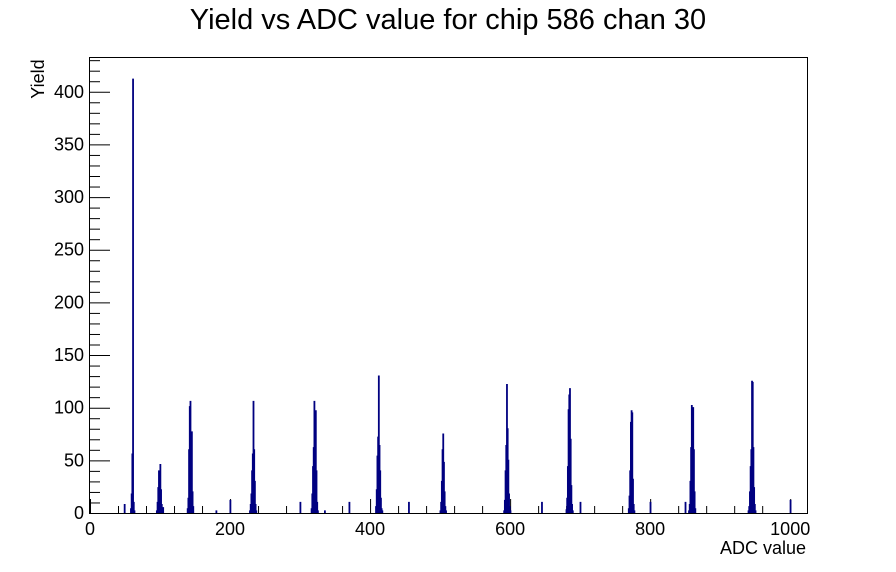 This screenshot has width=896, height=572. What do you see at coordinates (90, 529) in the screenshot?
I see `x-tick-label: 0` at bounding box center [90, 529].